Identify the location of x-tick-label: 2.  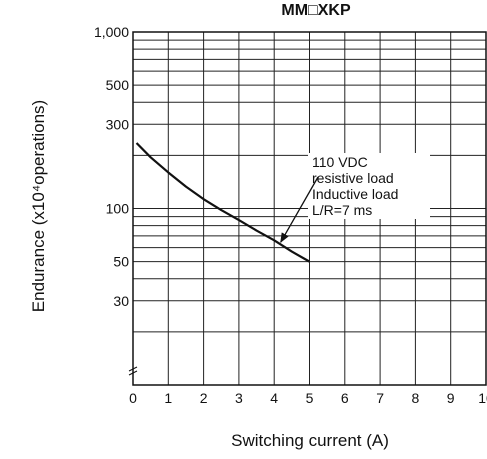
(204, 398).